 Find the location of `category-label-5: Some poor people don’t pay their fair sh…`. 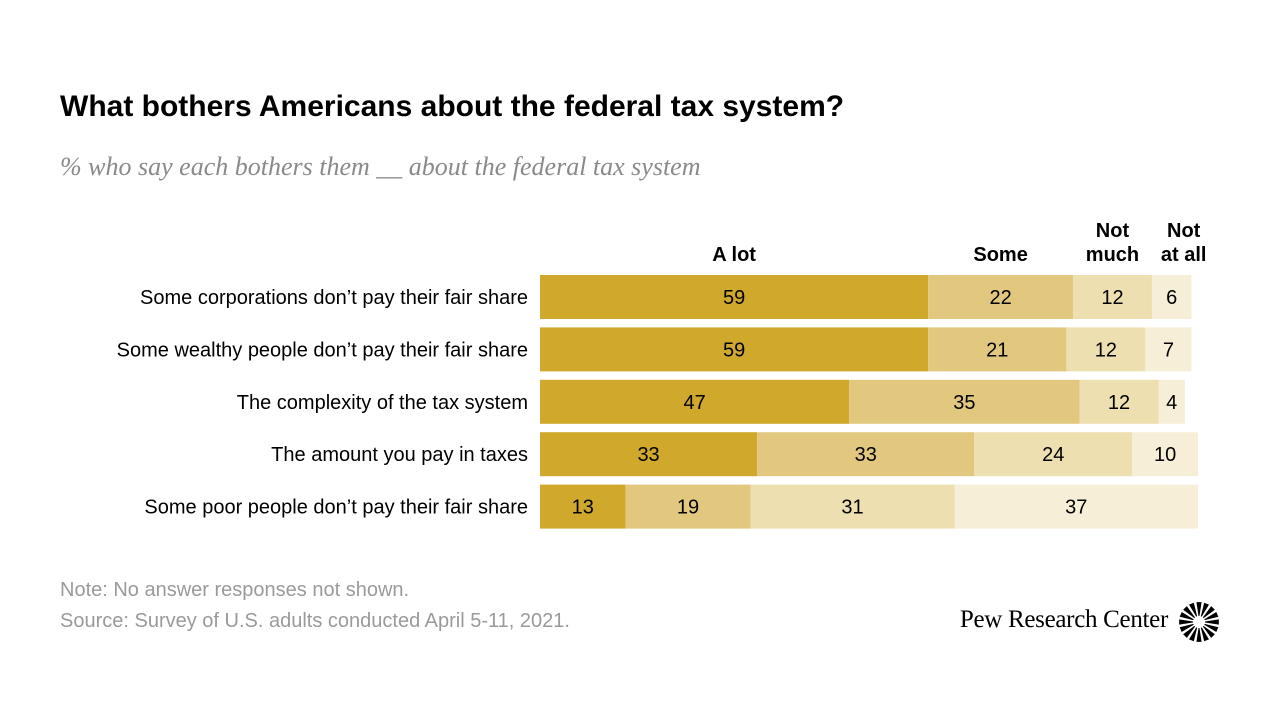

category-label-5: Some poor people don’t pay their fair sh… is located at coordinates (336, 508).